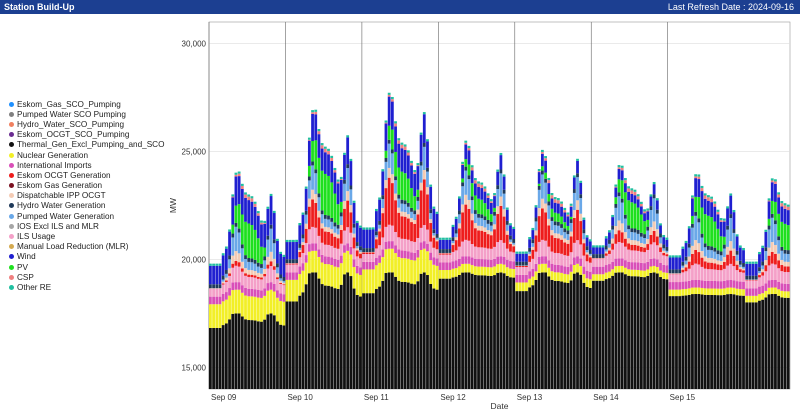  Describe the element at coordinates (94, 104) in the screenshot. I see `legend-item: Eskom_Gas_SCO_Pumping` at that location.